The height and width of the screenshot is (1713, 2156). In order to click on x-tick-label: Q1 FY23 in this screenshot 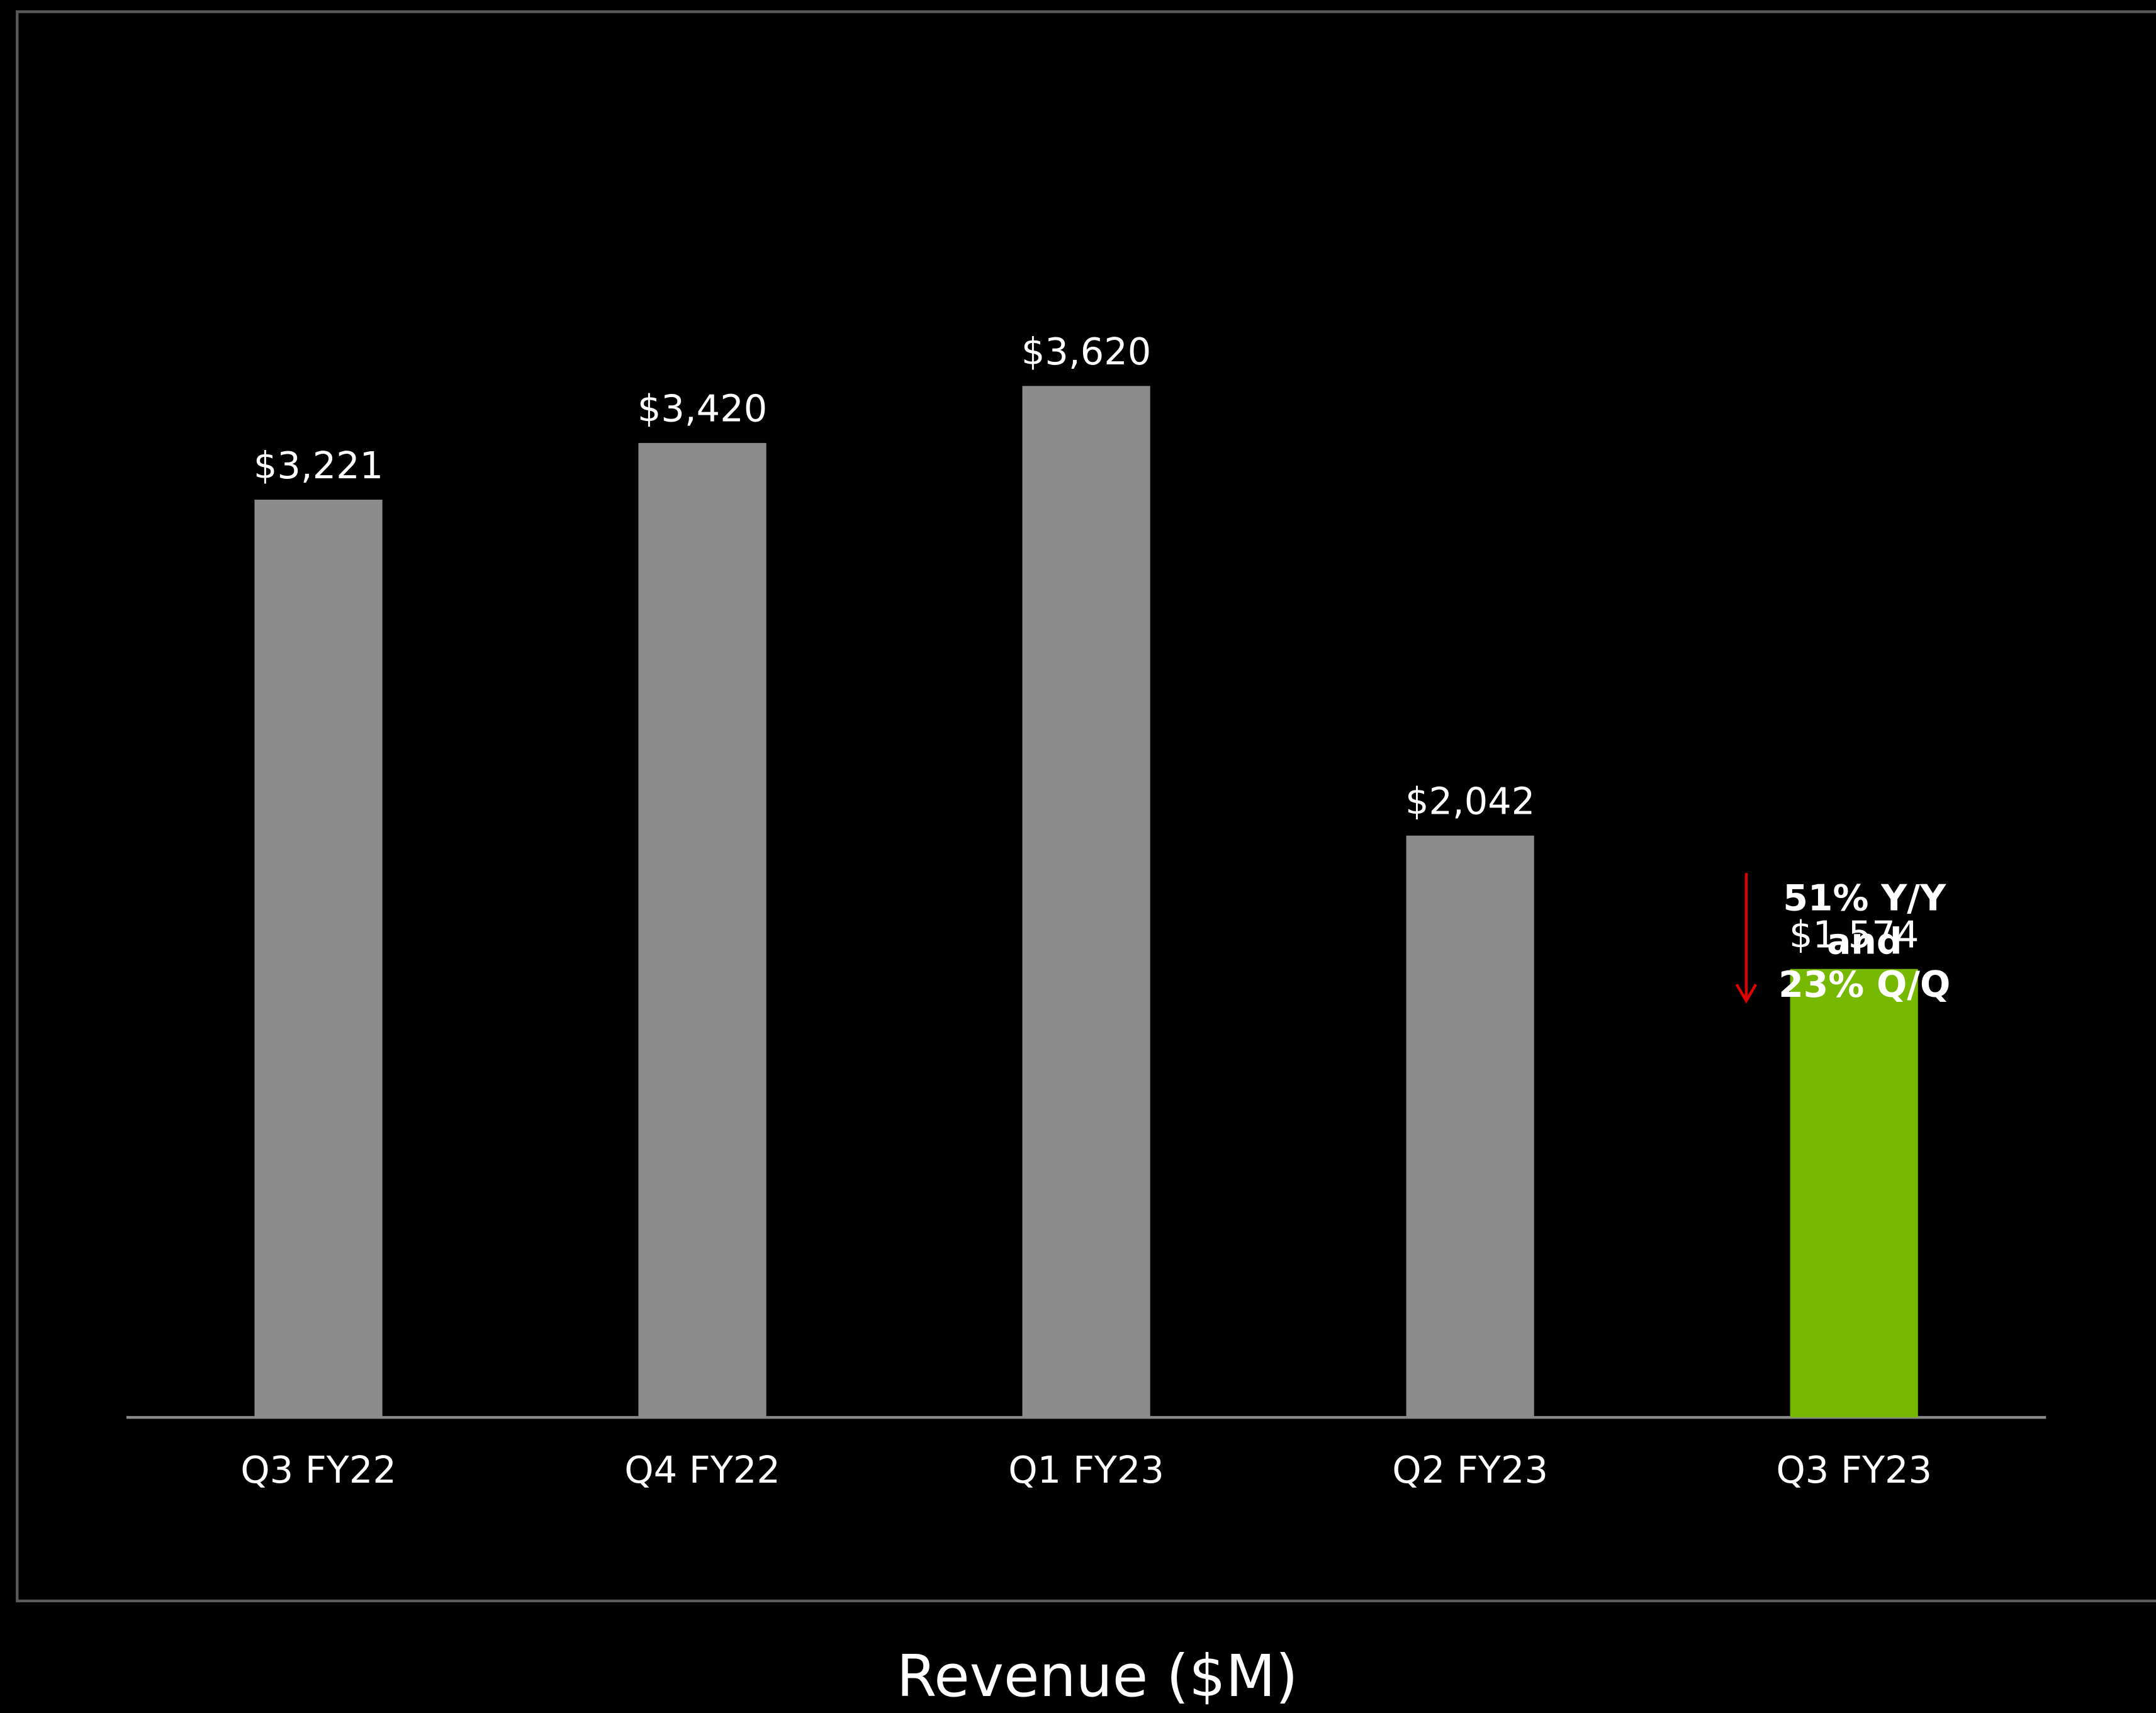, I will do `click(1086, 1469)`.